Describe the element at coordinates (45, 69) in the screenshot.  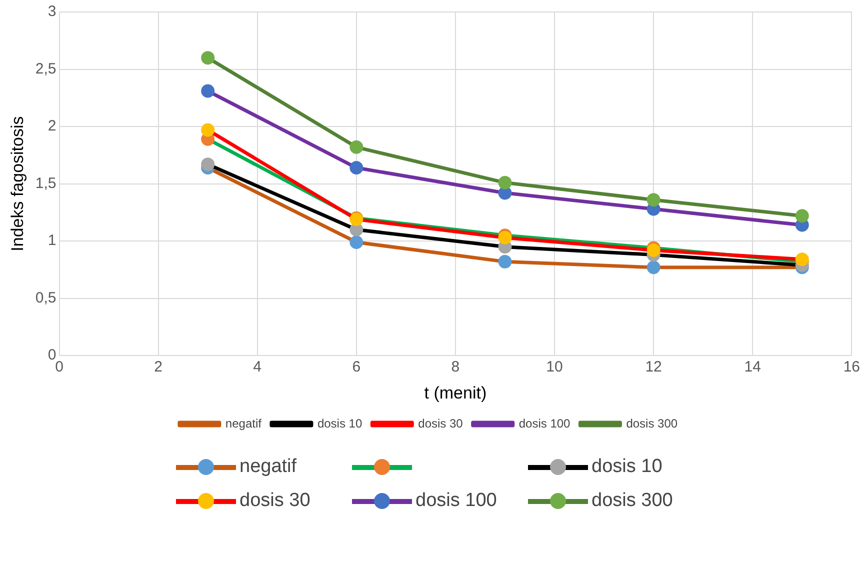
I see `y-tick-label: 2,5` at that location.